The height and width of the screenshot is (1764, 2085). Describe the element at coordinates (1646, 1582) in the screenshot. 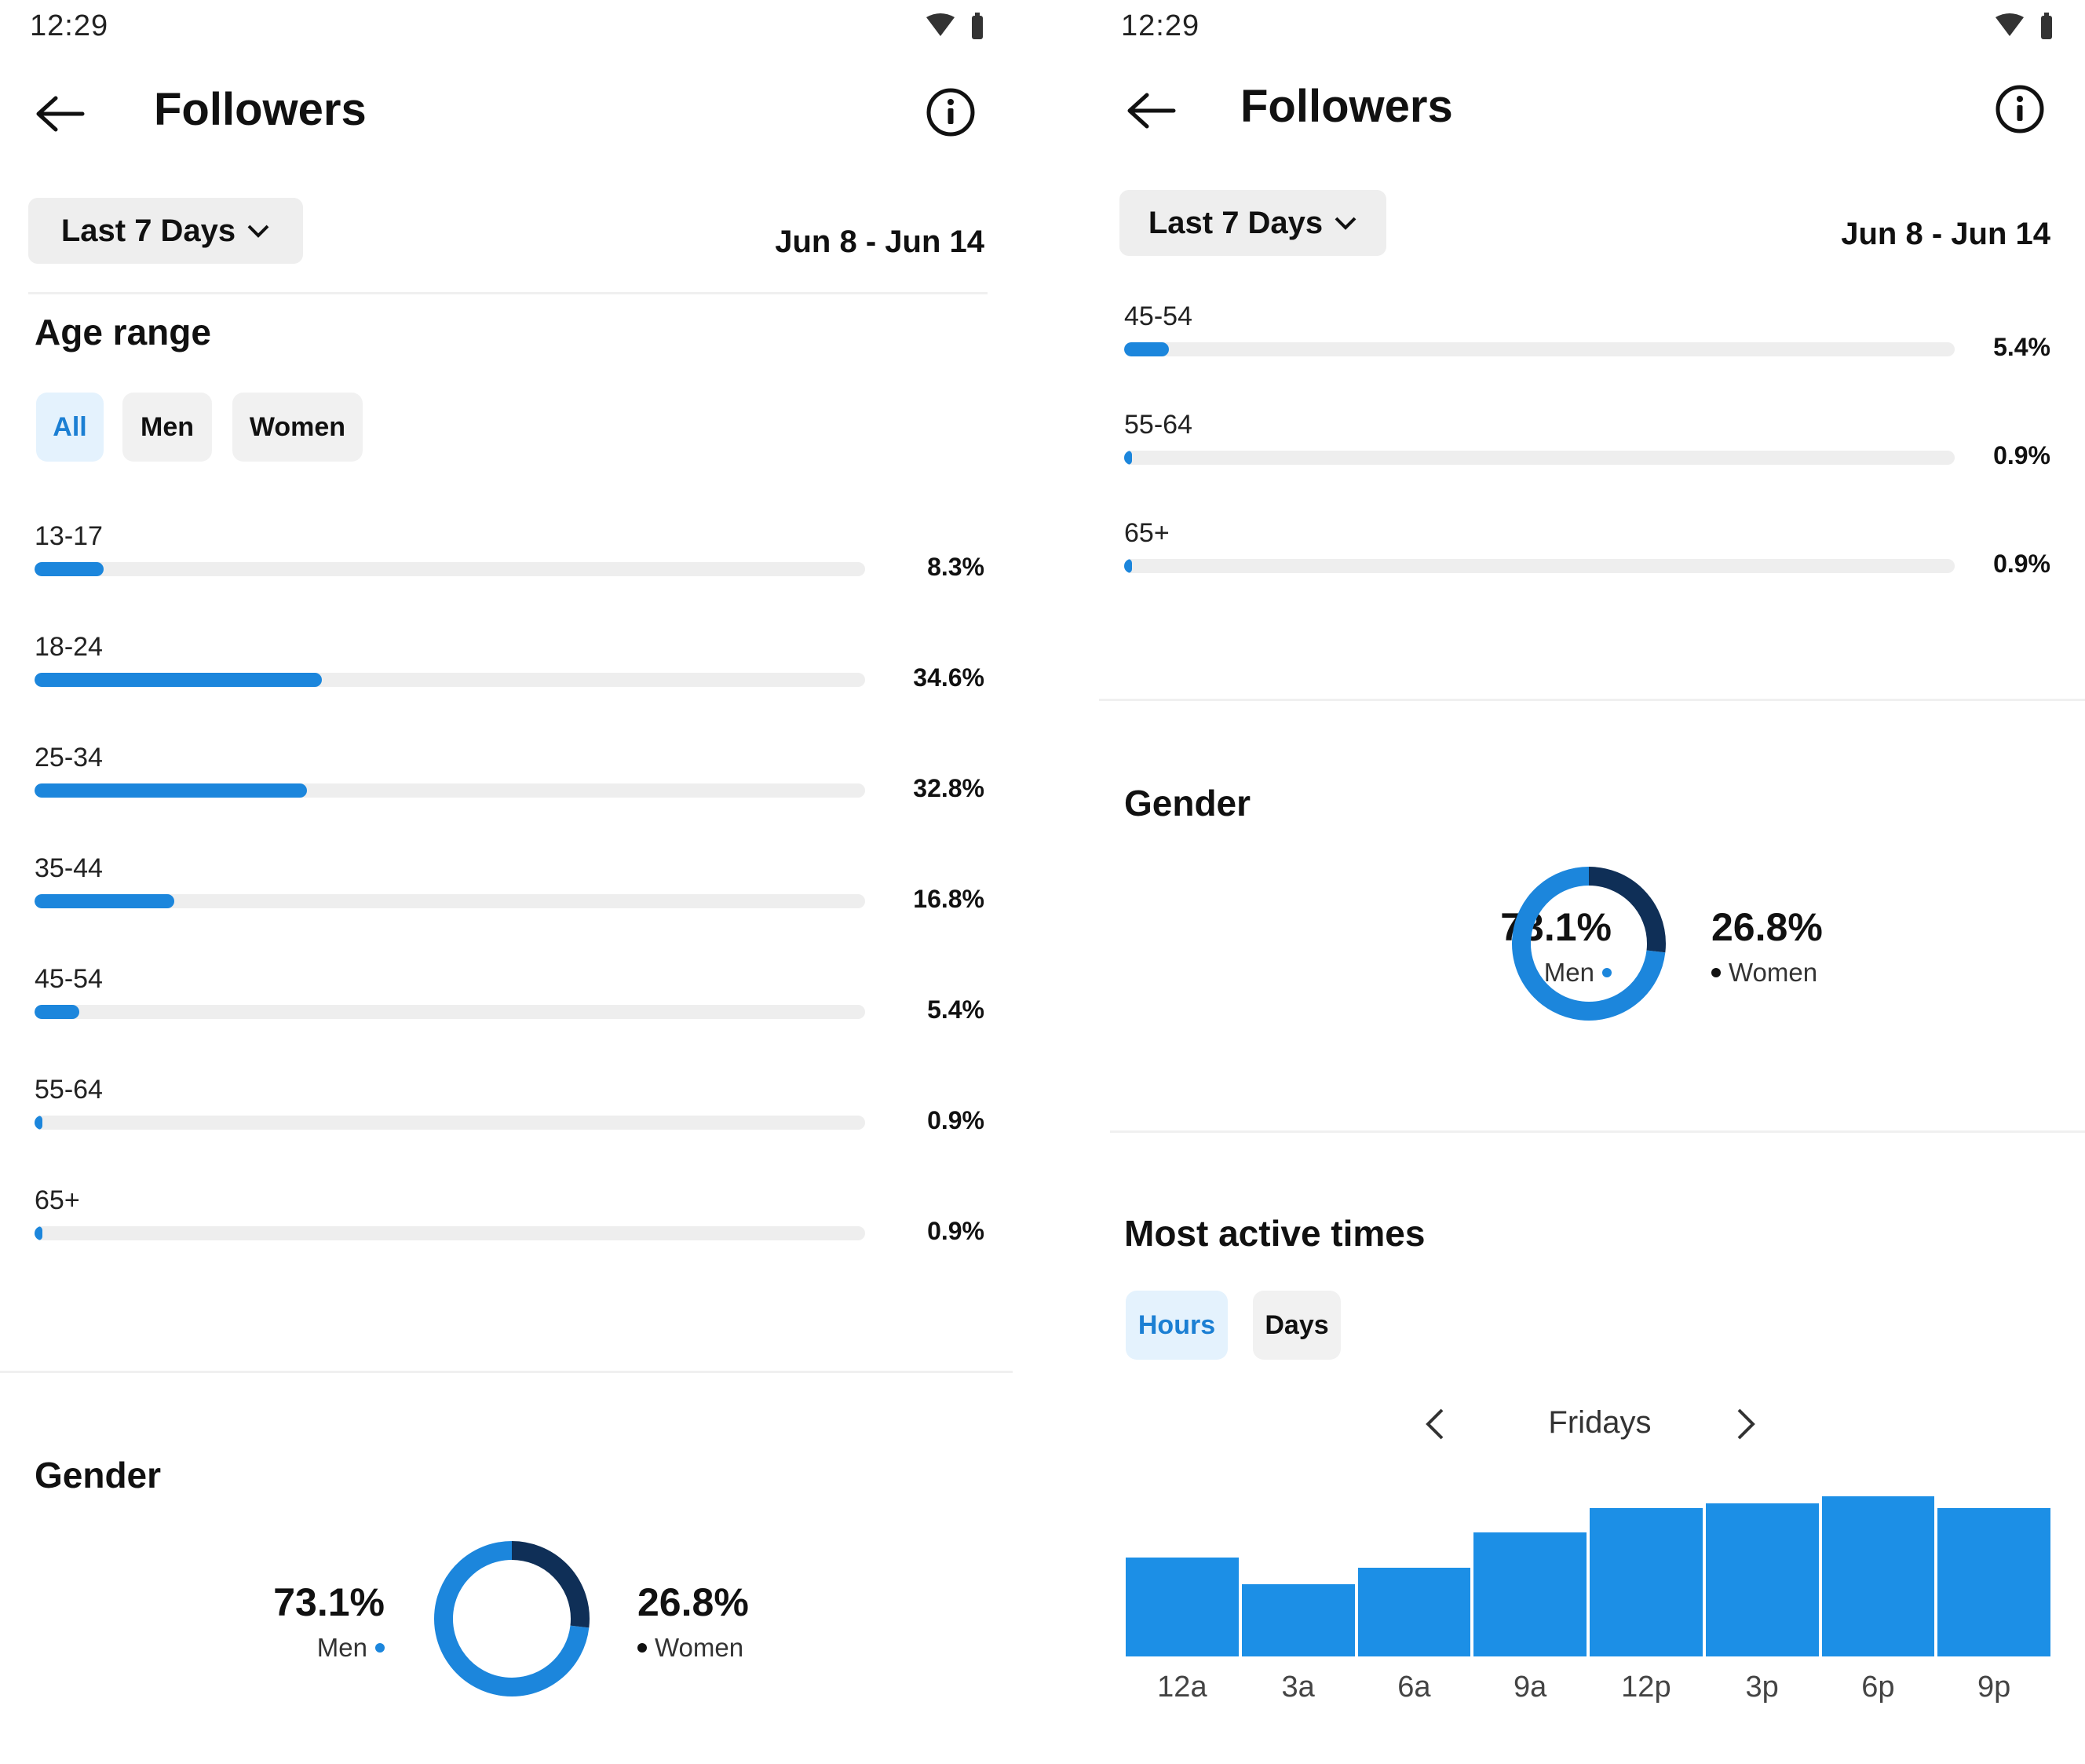

I see `chart-bar-12p` at that location.